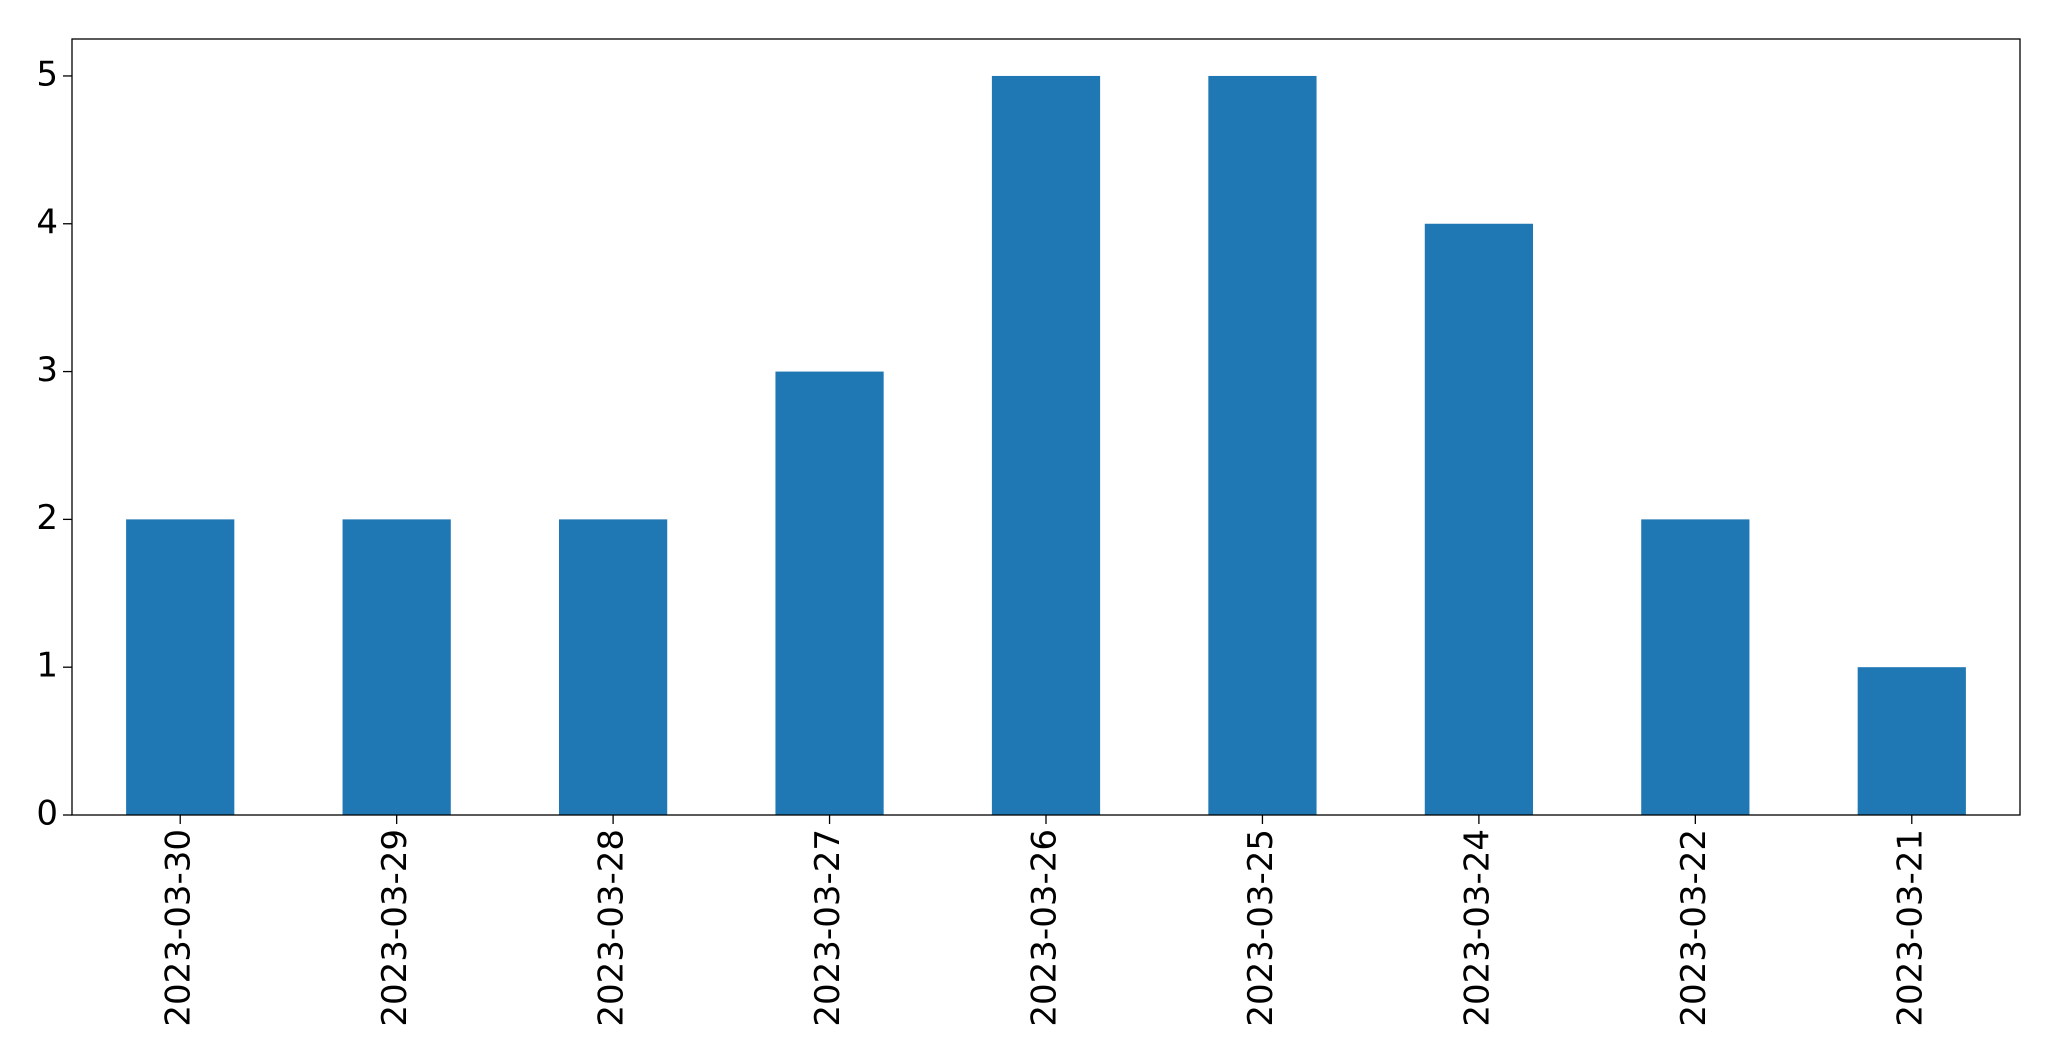 The image size is (2049, 1061). Describe the element at coordinates (47, 74) in the screenshot. I see `y-tick-label: 5` at that location.